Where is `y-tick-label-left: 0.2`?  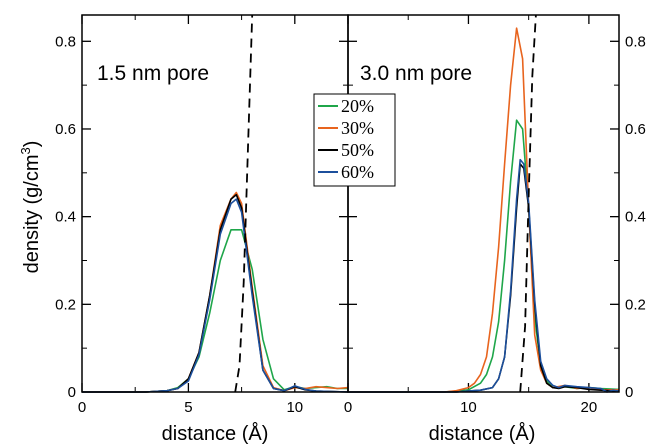 y-tick-label-left: 0.2 is located at coordinates (65, 304).